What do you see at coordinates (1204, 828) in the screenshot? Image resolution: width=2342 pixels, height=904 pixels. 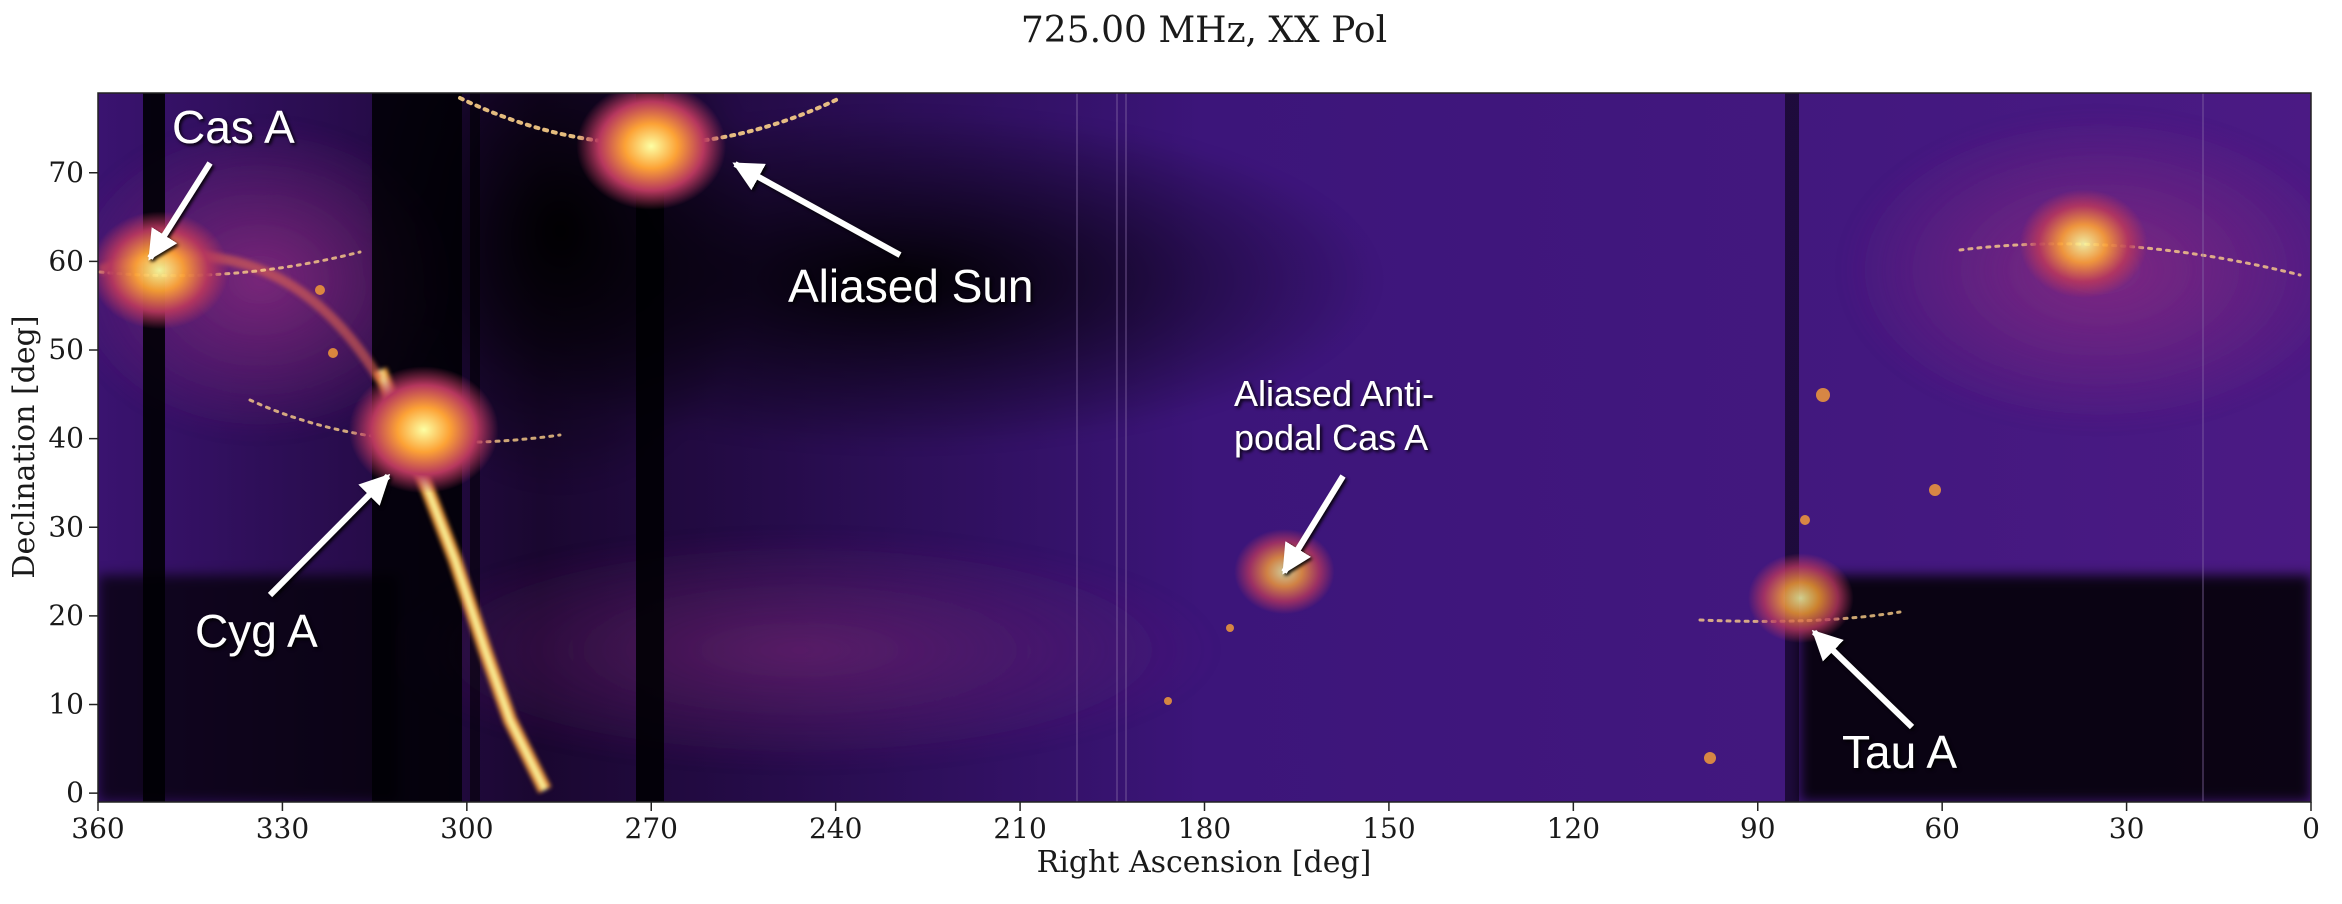 I see `x-tick-label: 180` at bounding box center [1204, 828].